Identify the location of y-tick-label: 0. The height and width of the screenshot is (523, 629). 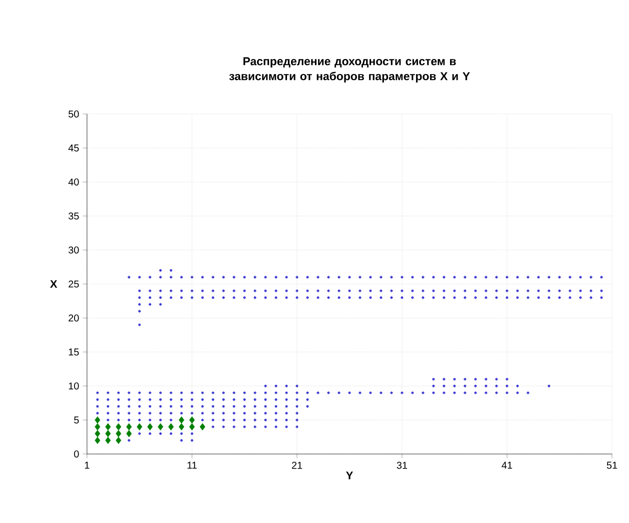
(76, 454).